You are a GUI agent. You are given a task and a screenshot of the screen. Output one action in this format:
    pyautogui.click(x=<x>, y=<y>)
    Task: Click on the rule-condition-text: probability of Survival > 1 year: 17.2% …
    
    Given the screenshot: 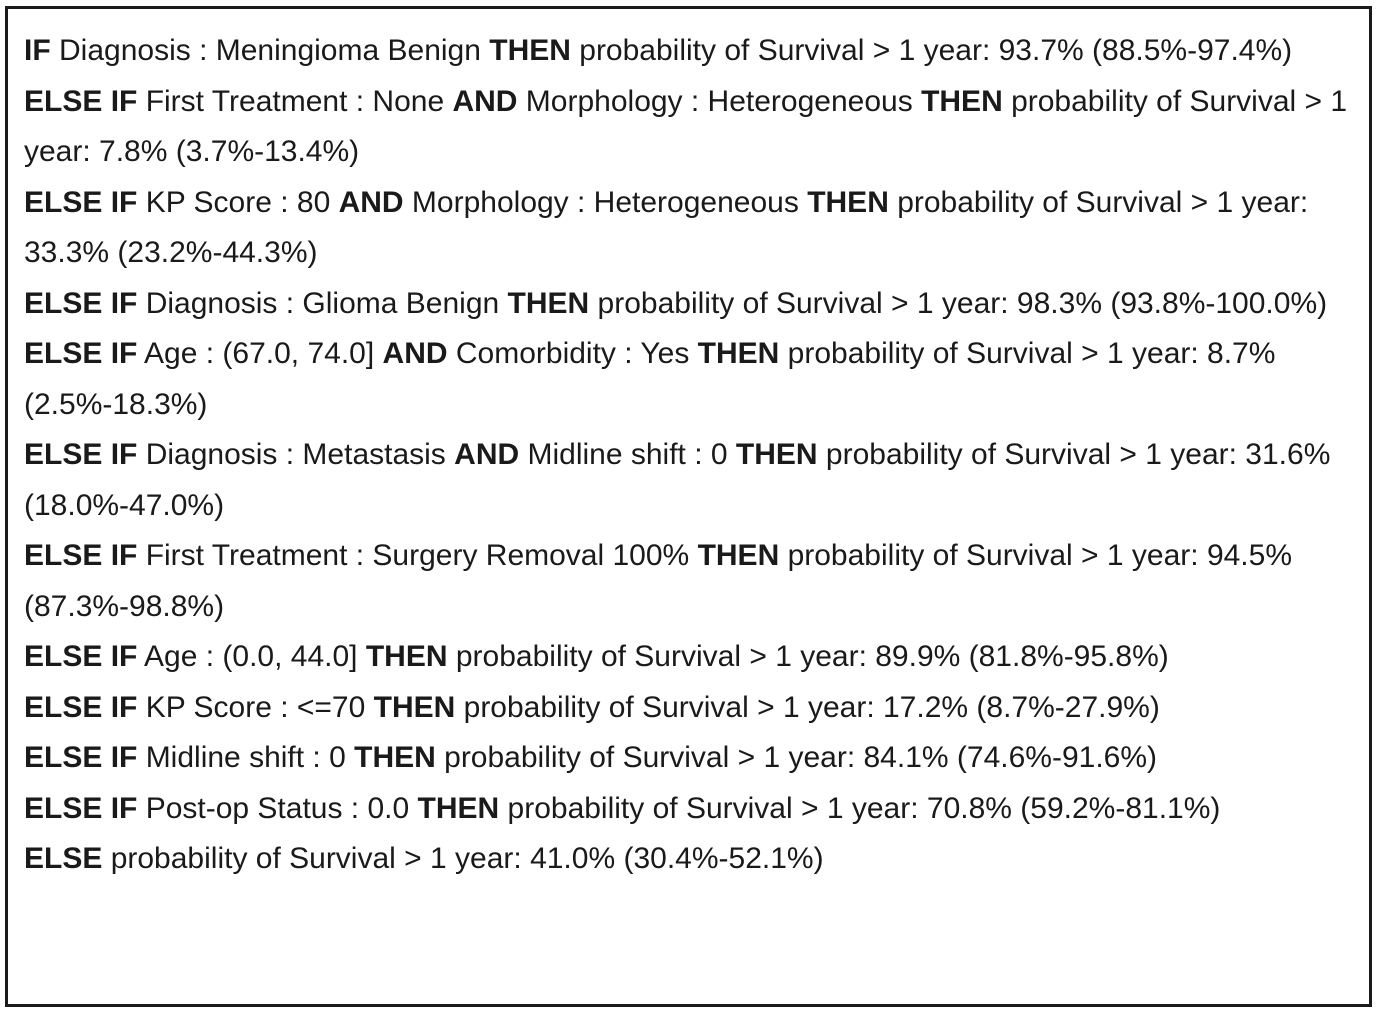 What is the action you would take?
    pyautogui.click(x=807, y=707)
    